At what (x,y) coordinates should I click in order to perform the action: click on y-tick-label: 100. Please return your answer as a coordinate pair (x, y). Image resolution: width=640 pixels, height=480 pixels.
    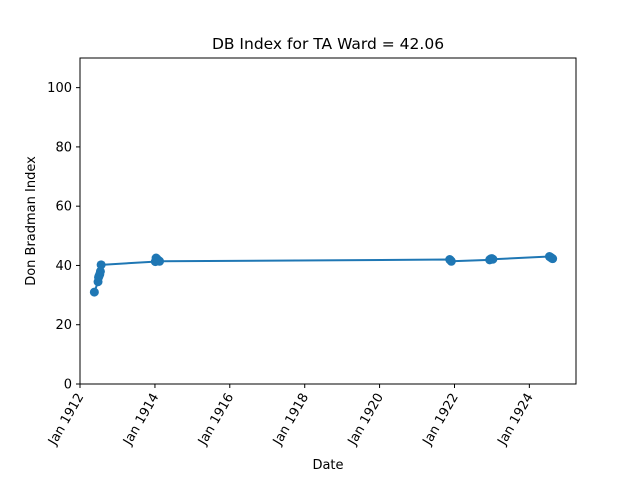
    Looking at the image, I should click on (59, 88).